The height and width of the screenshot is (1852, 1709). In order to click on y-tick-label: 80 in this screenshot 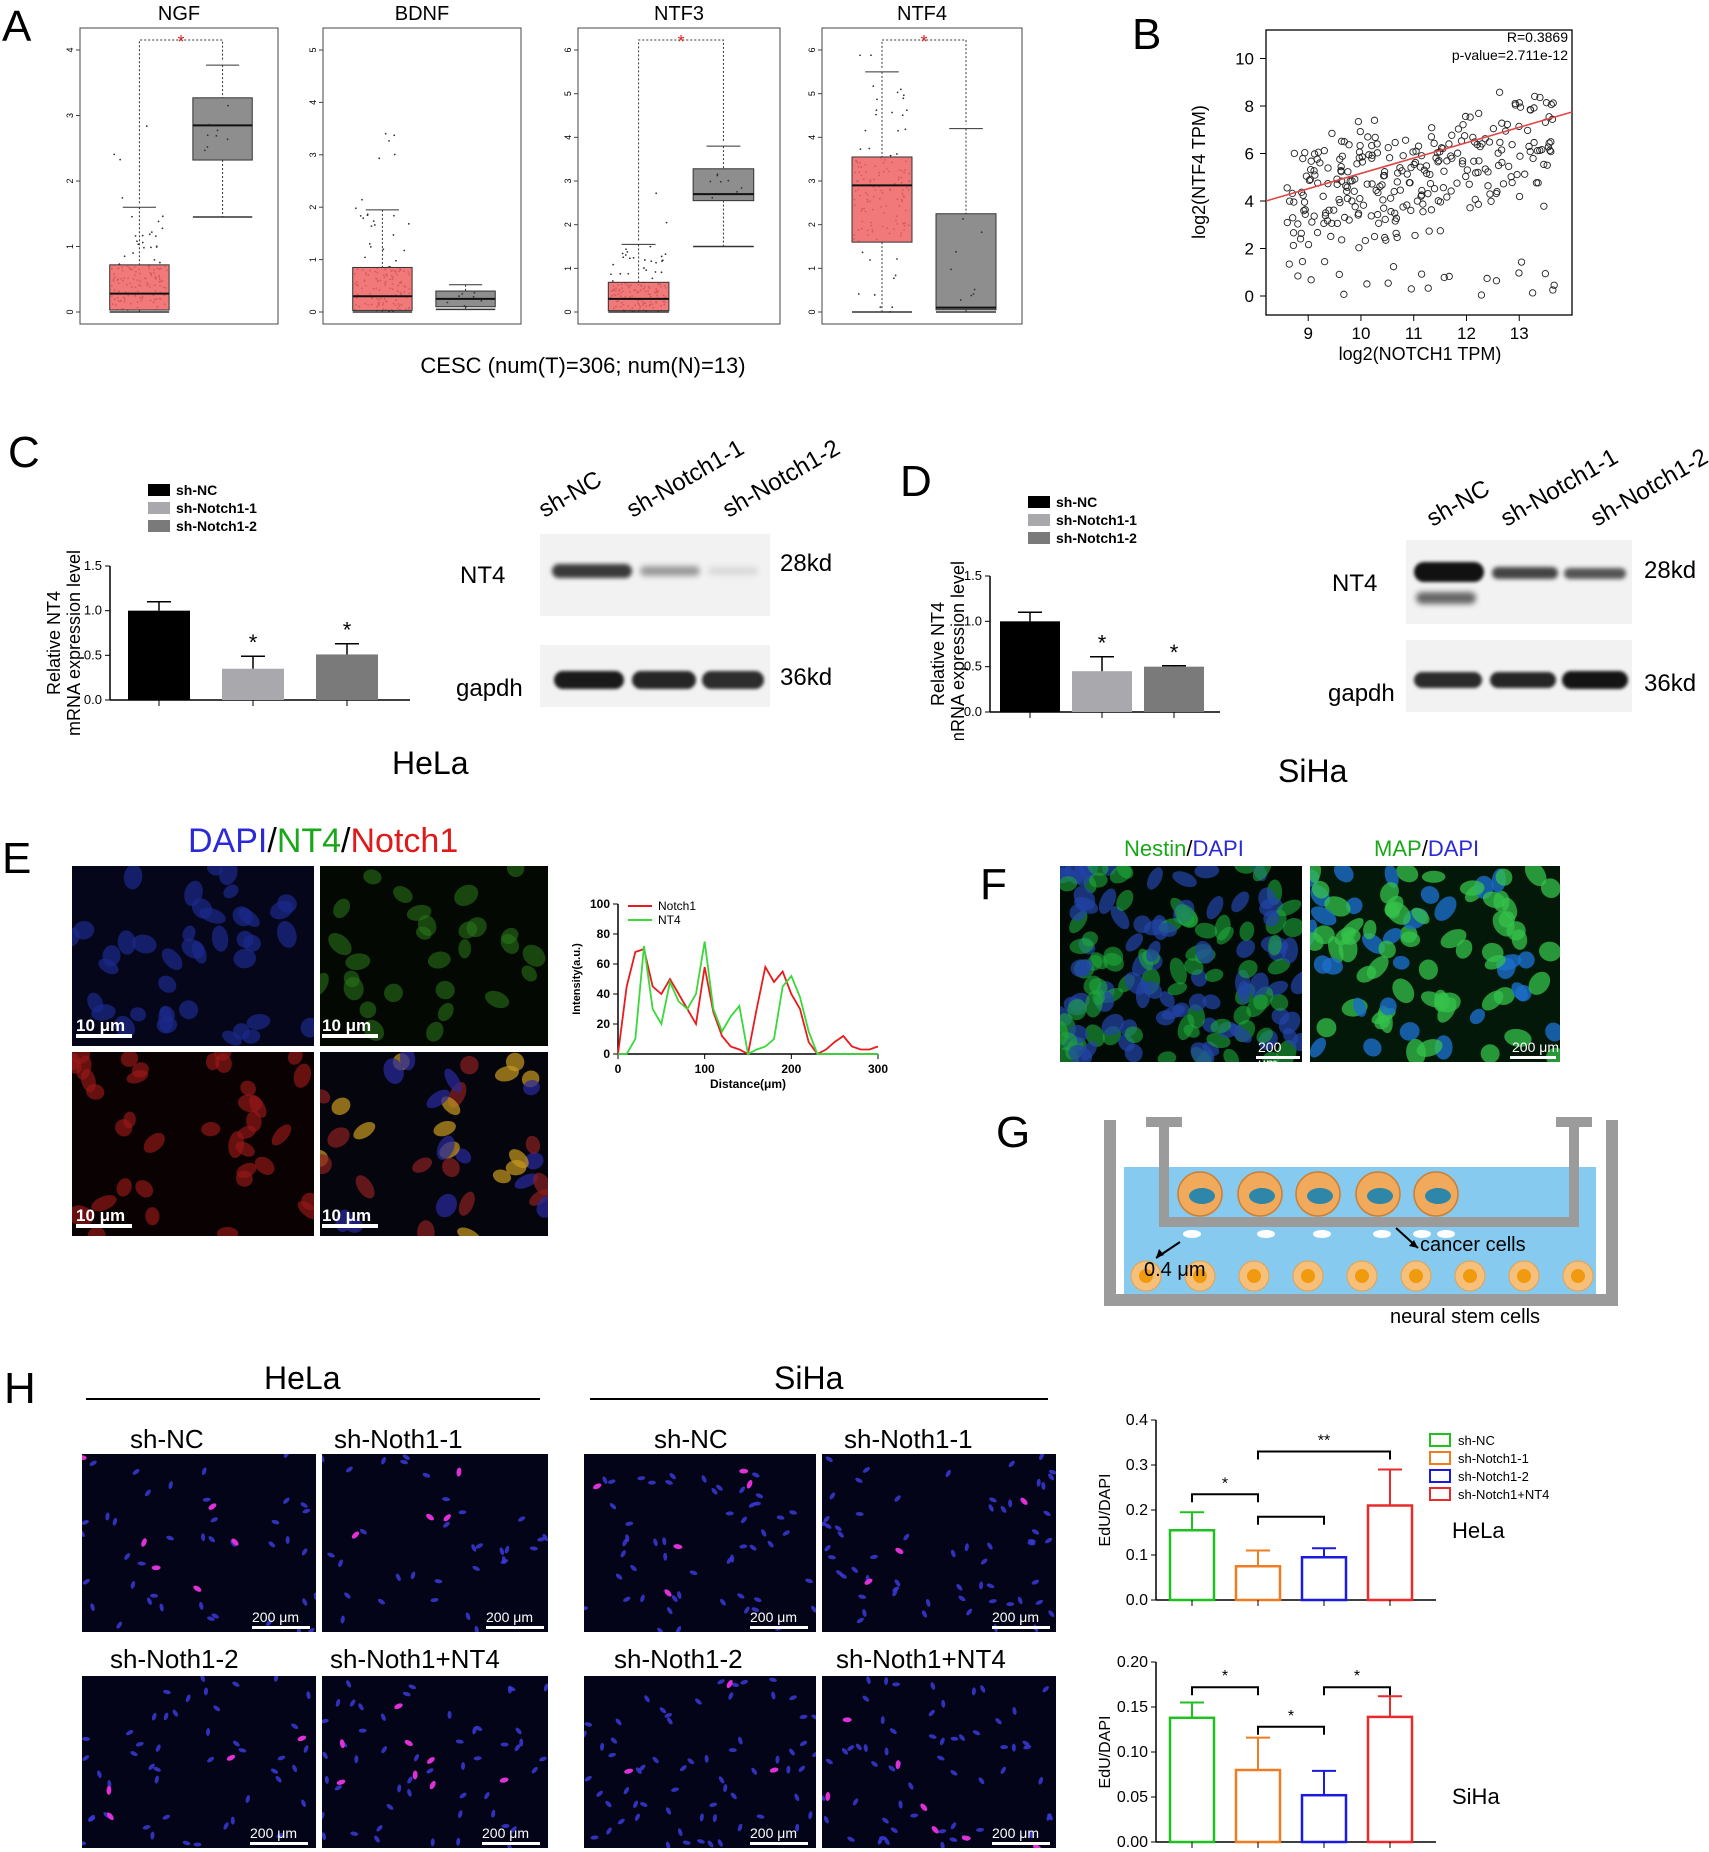, I will do `click(604, 934)`.